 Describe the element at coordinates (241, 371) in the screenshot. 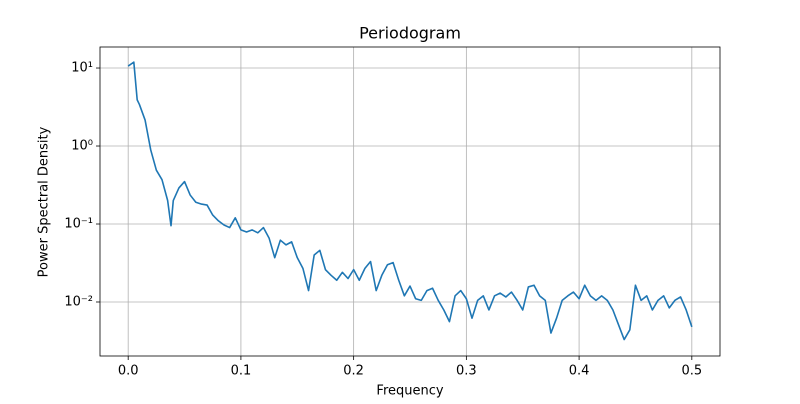

I see `x-tick-label: 0.1` at that location.